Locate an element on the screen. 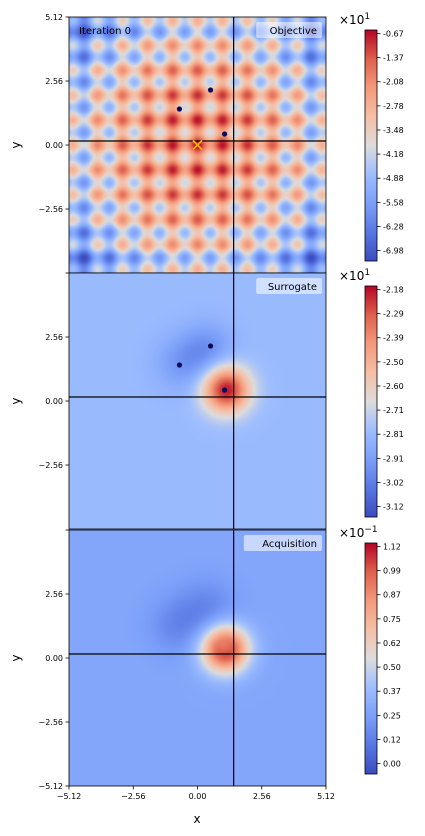  panel-title: Acquisition is located at coordinates (289, 544).